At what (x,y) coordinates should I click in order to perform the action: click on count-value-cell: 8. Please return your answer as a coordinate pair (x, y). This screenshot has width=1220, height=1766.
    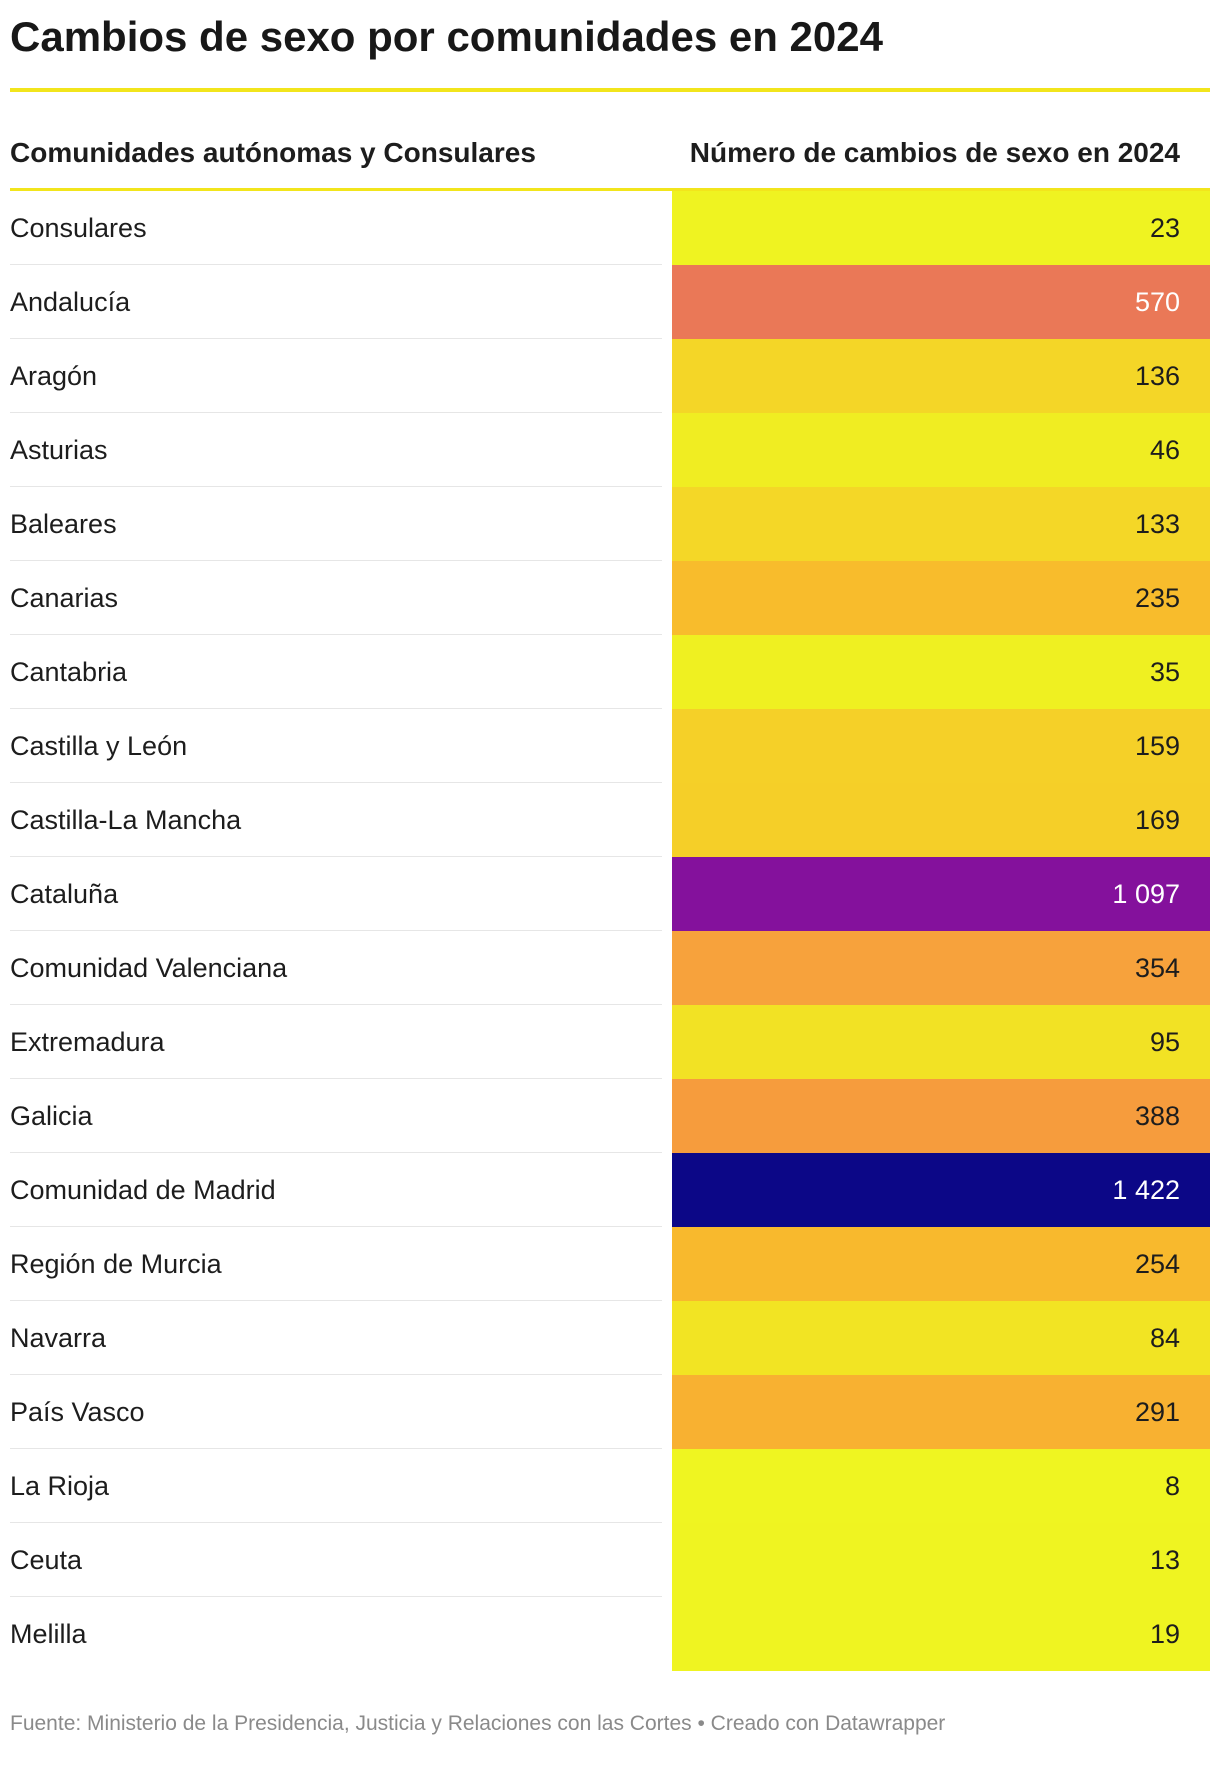
    Looking at the image, I should click on (941, 1486).